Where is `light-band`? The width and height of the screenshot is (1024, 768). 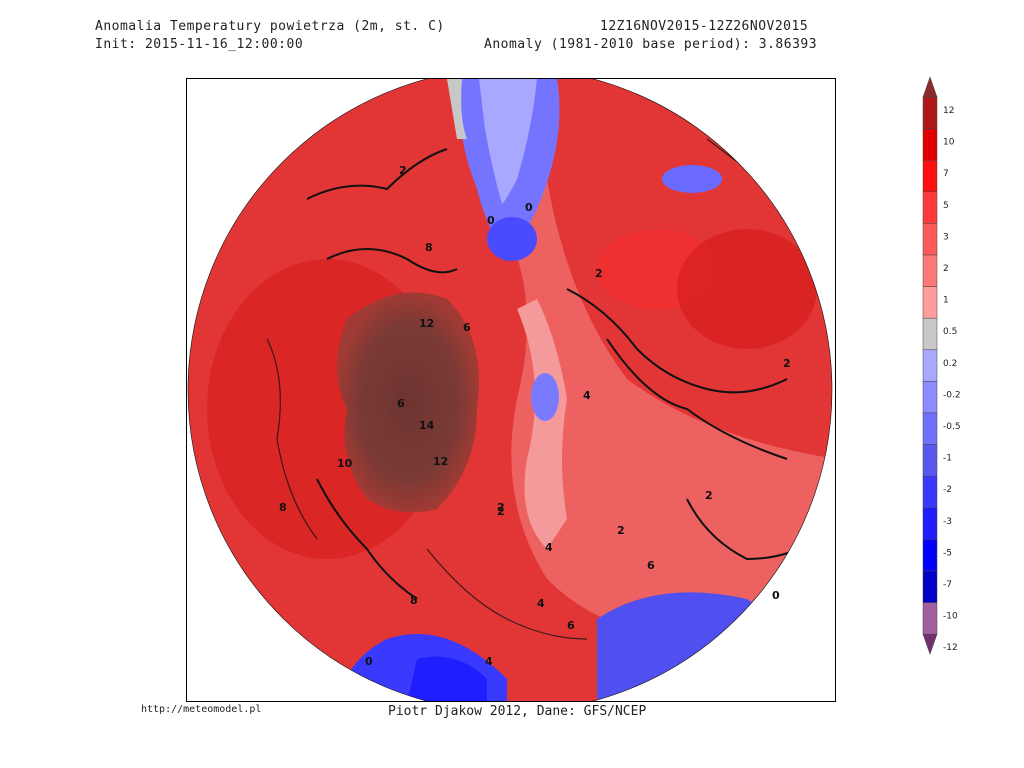
light-band is located at coordinates (542, 424).